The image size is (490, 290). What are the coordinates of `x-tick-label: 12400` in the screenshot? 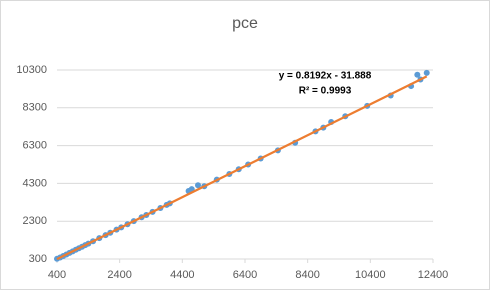 It's located at (433, 275).